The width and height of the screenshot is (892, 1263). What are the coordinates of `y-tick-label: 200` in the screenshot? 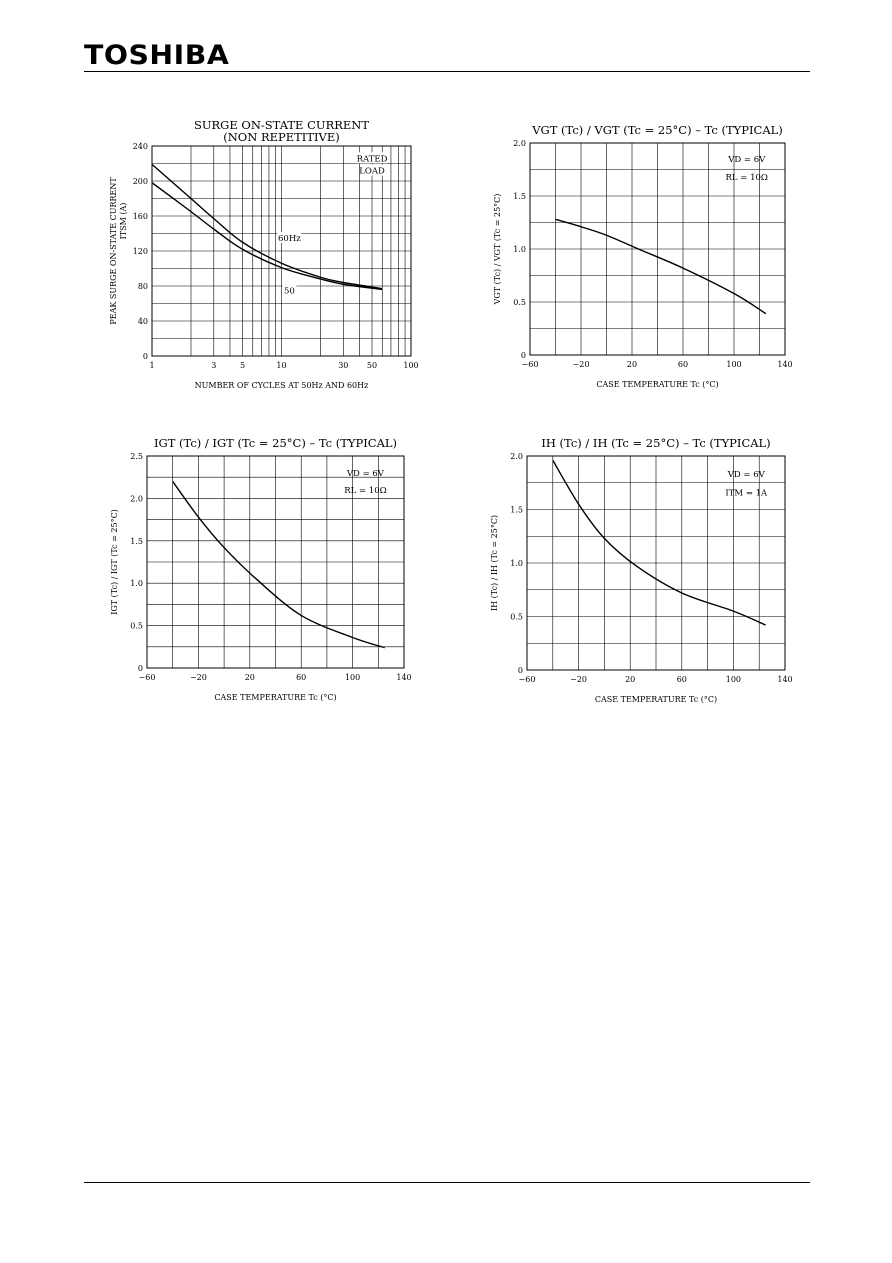 It's located at (140, 181).